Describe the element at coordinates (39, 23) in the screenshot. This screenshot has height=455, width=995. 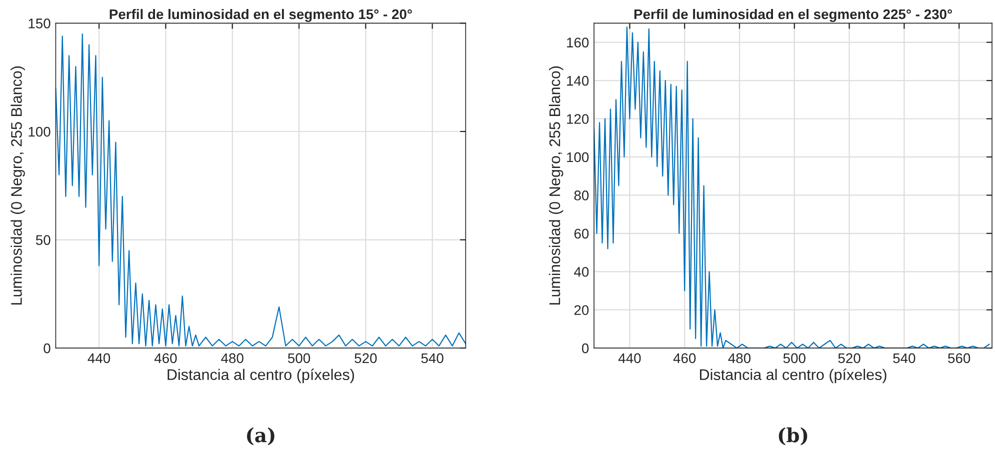
I see `y-tick-label: 150` at that location.